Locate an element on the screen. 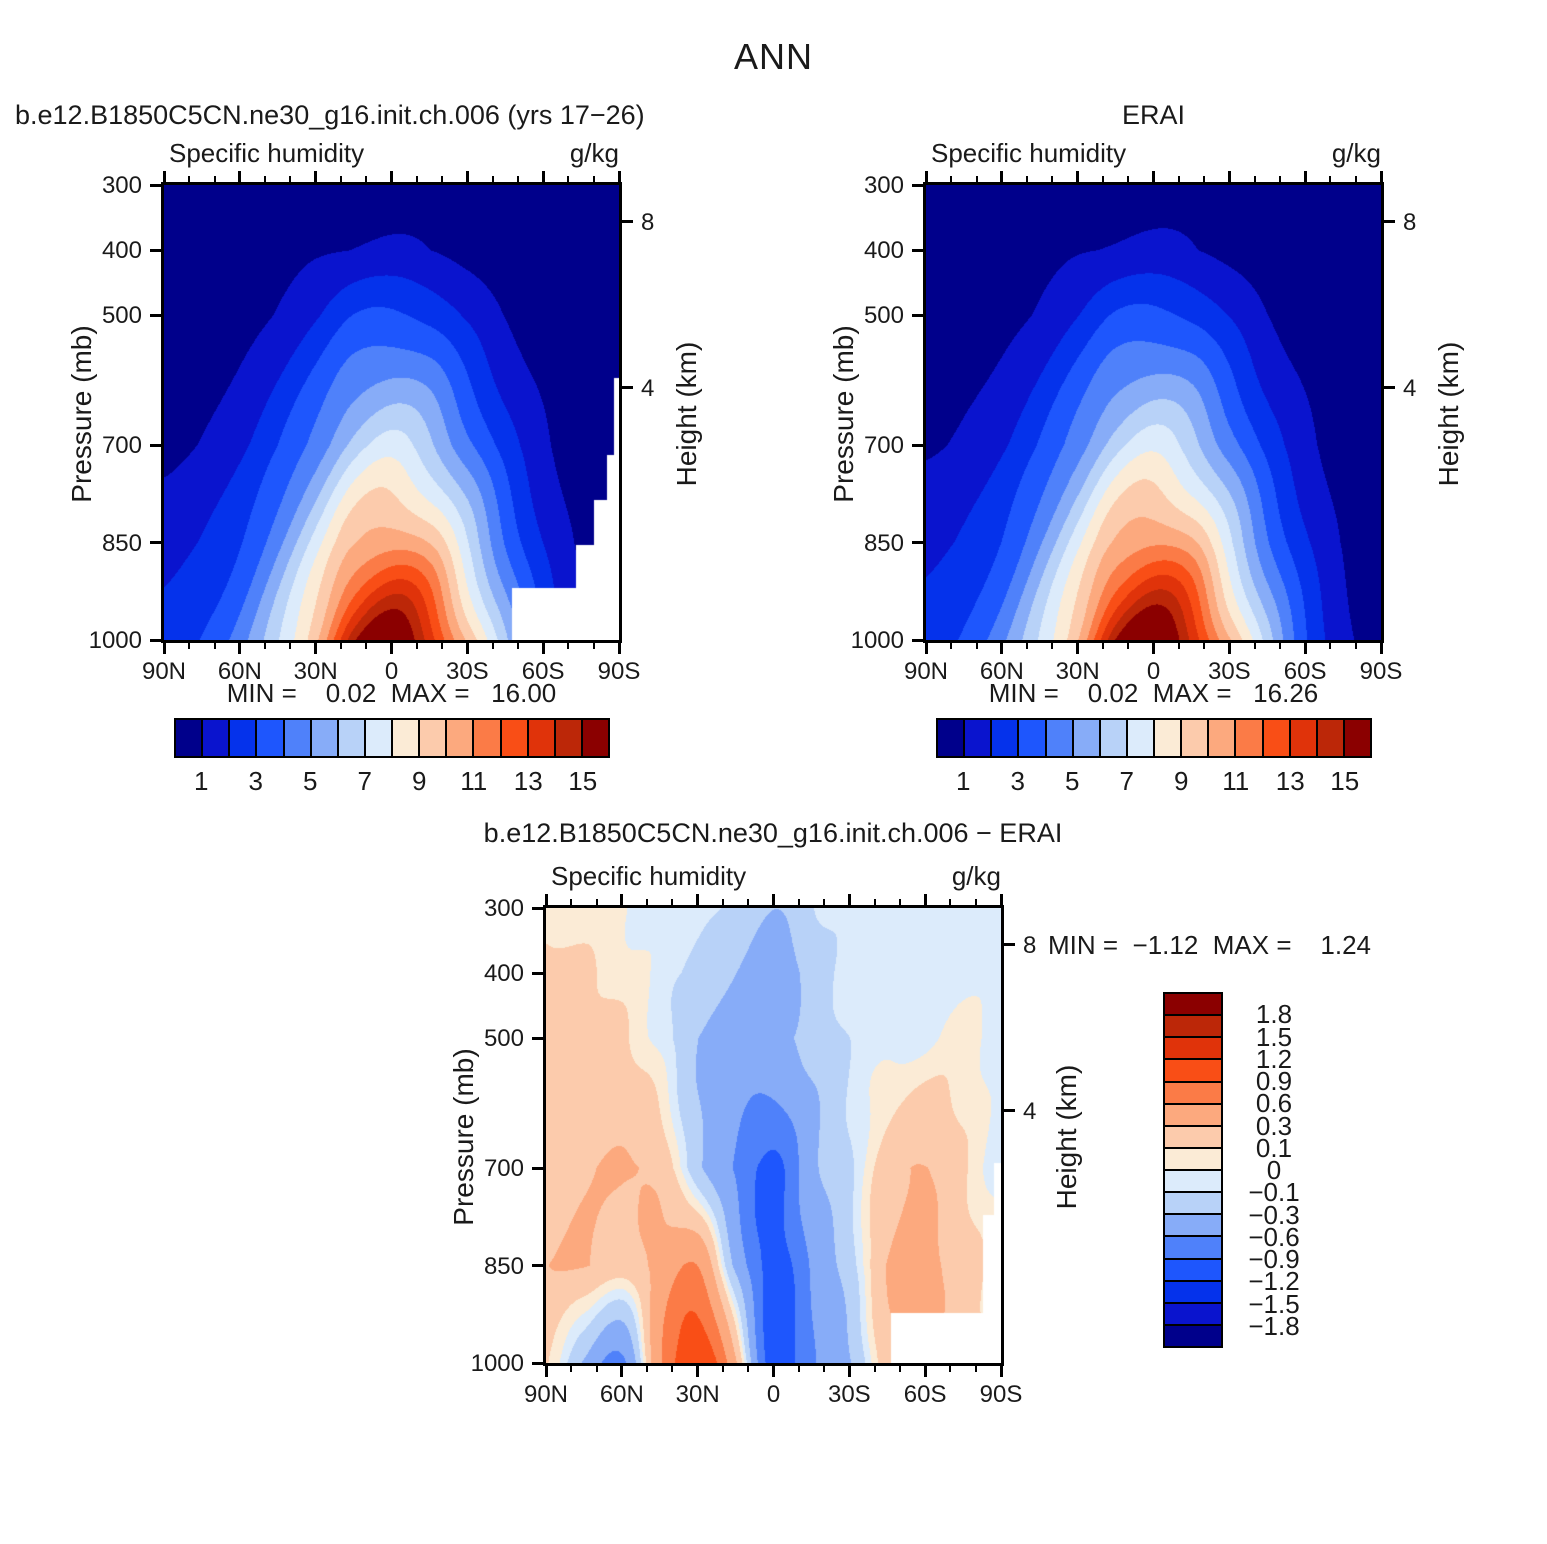 The width and height of the screenshot is (1547, 1544). model-height-axis-label: Height (km) is located at coordinates (686, 414).